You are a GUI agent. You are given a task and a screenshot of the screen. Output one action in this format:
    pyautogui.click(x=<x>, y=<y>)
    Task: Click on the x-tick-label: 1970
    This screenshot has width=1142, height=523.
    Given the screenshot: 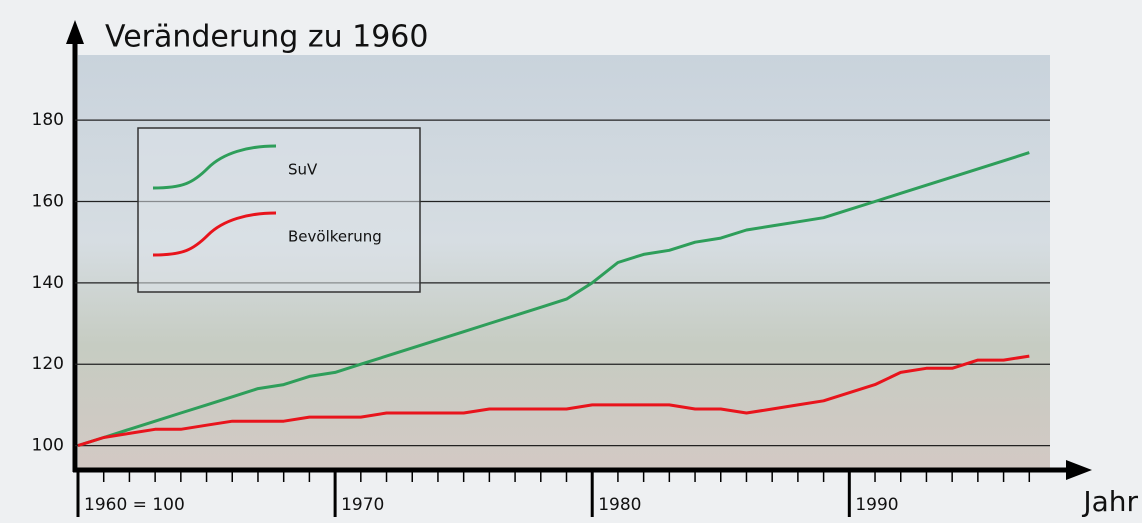 What is the action you would take?
    pyautogui.click(x=362, y=505)
    